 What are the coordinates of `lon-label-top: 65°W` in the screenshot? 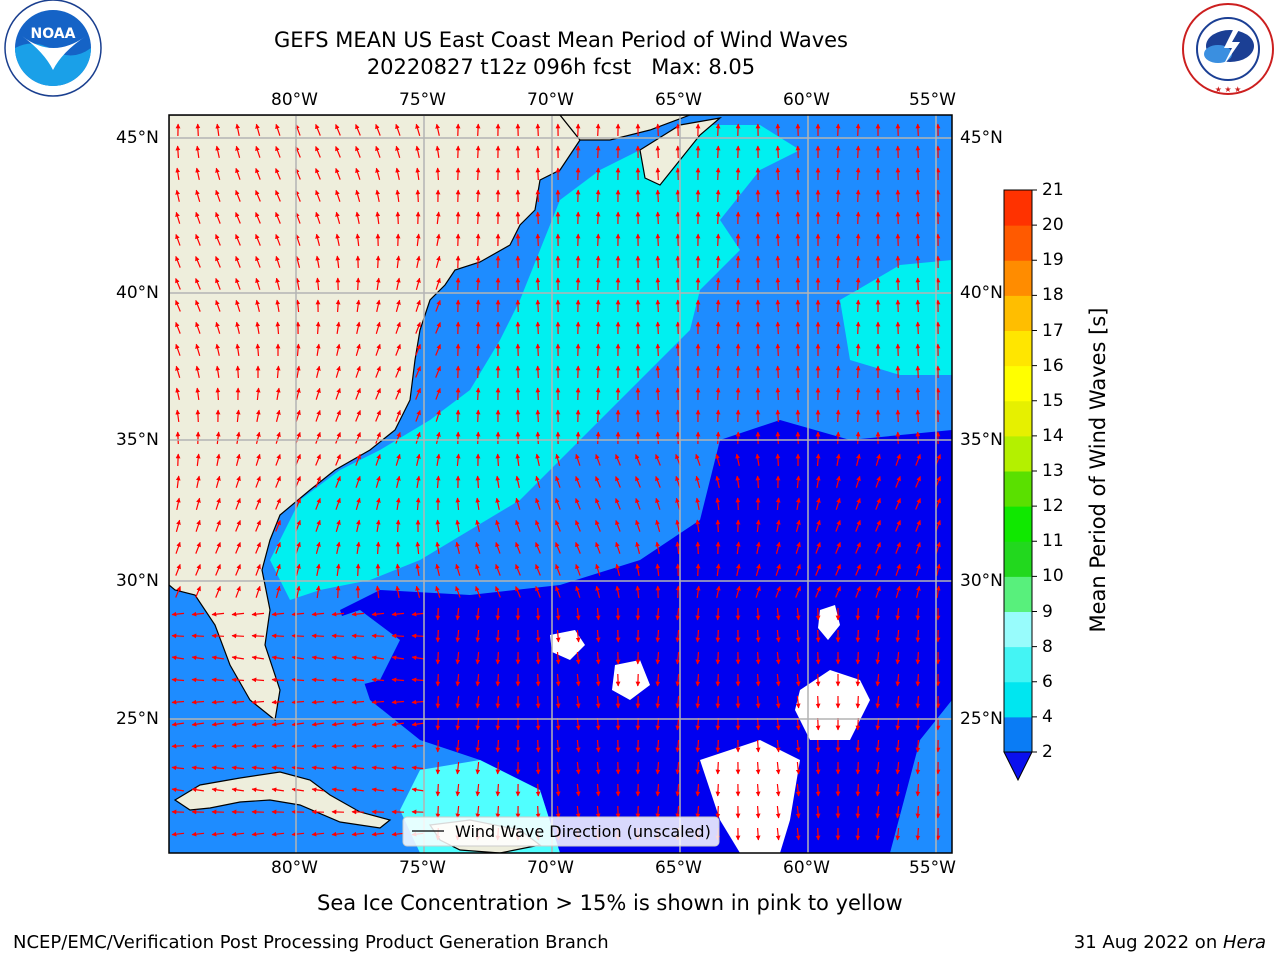 It's located at (678, 100).